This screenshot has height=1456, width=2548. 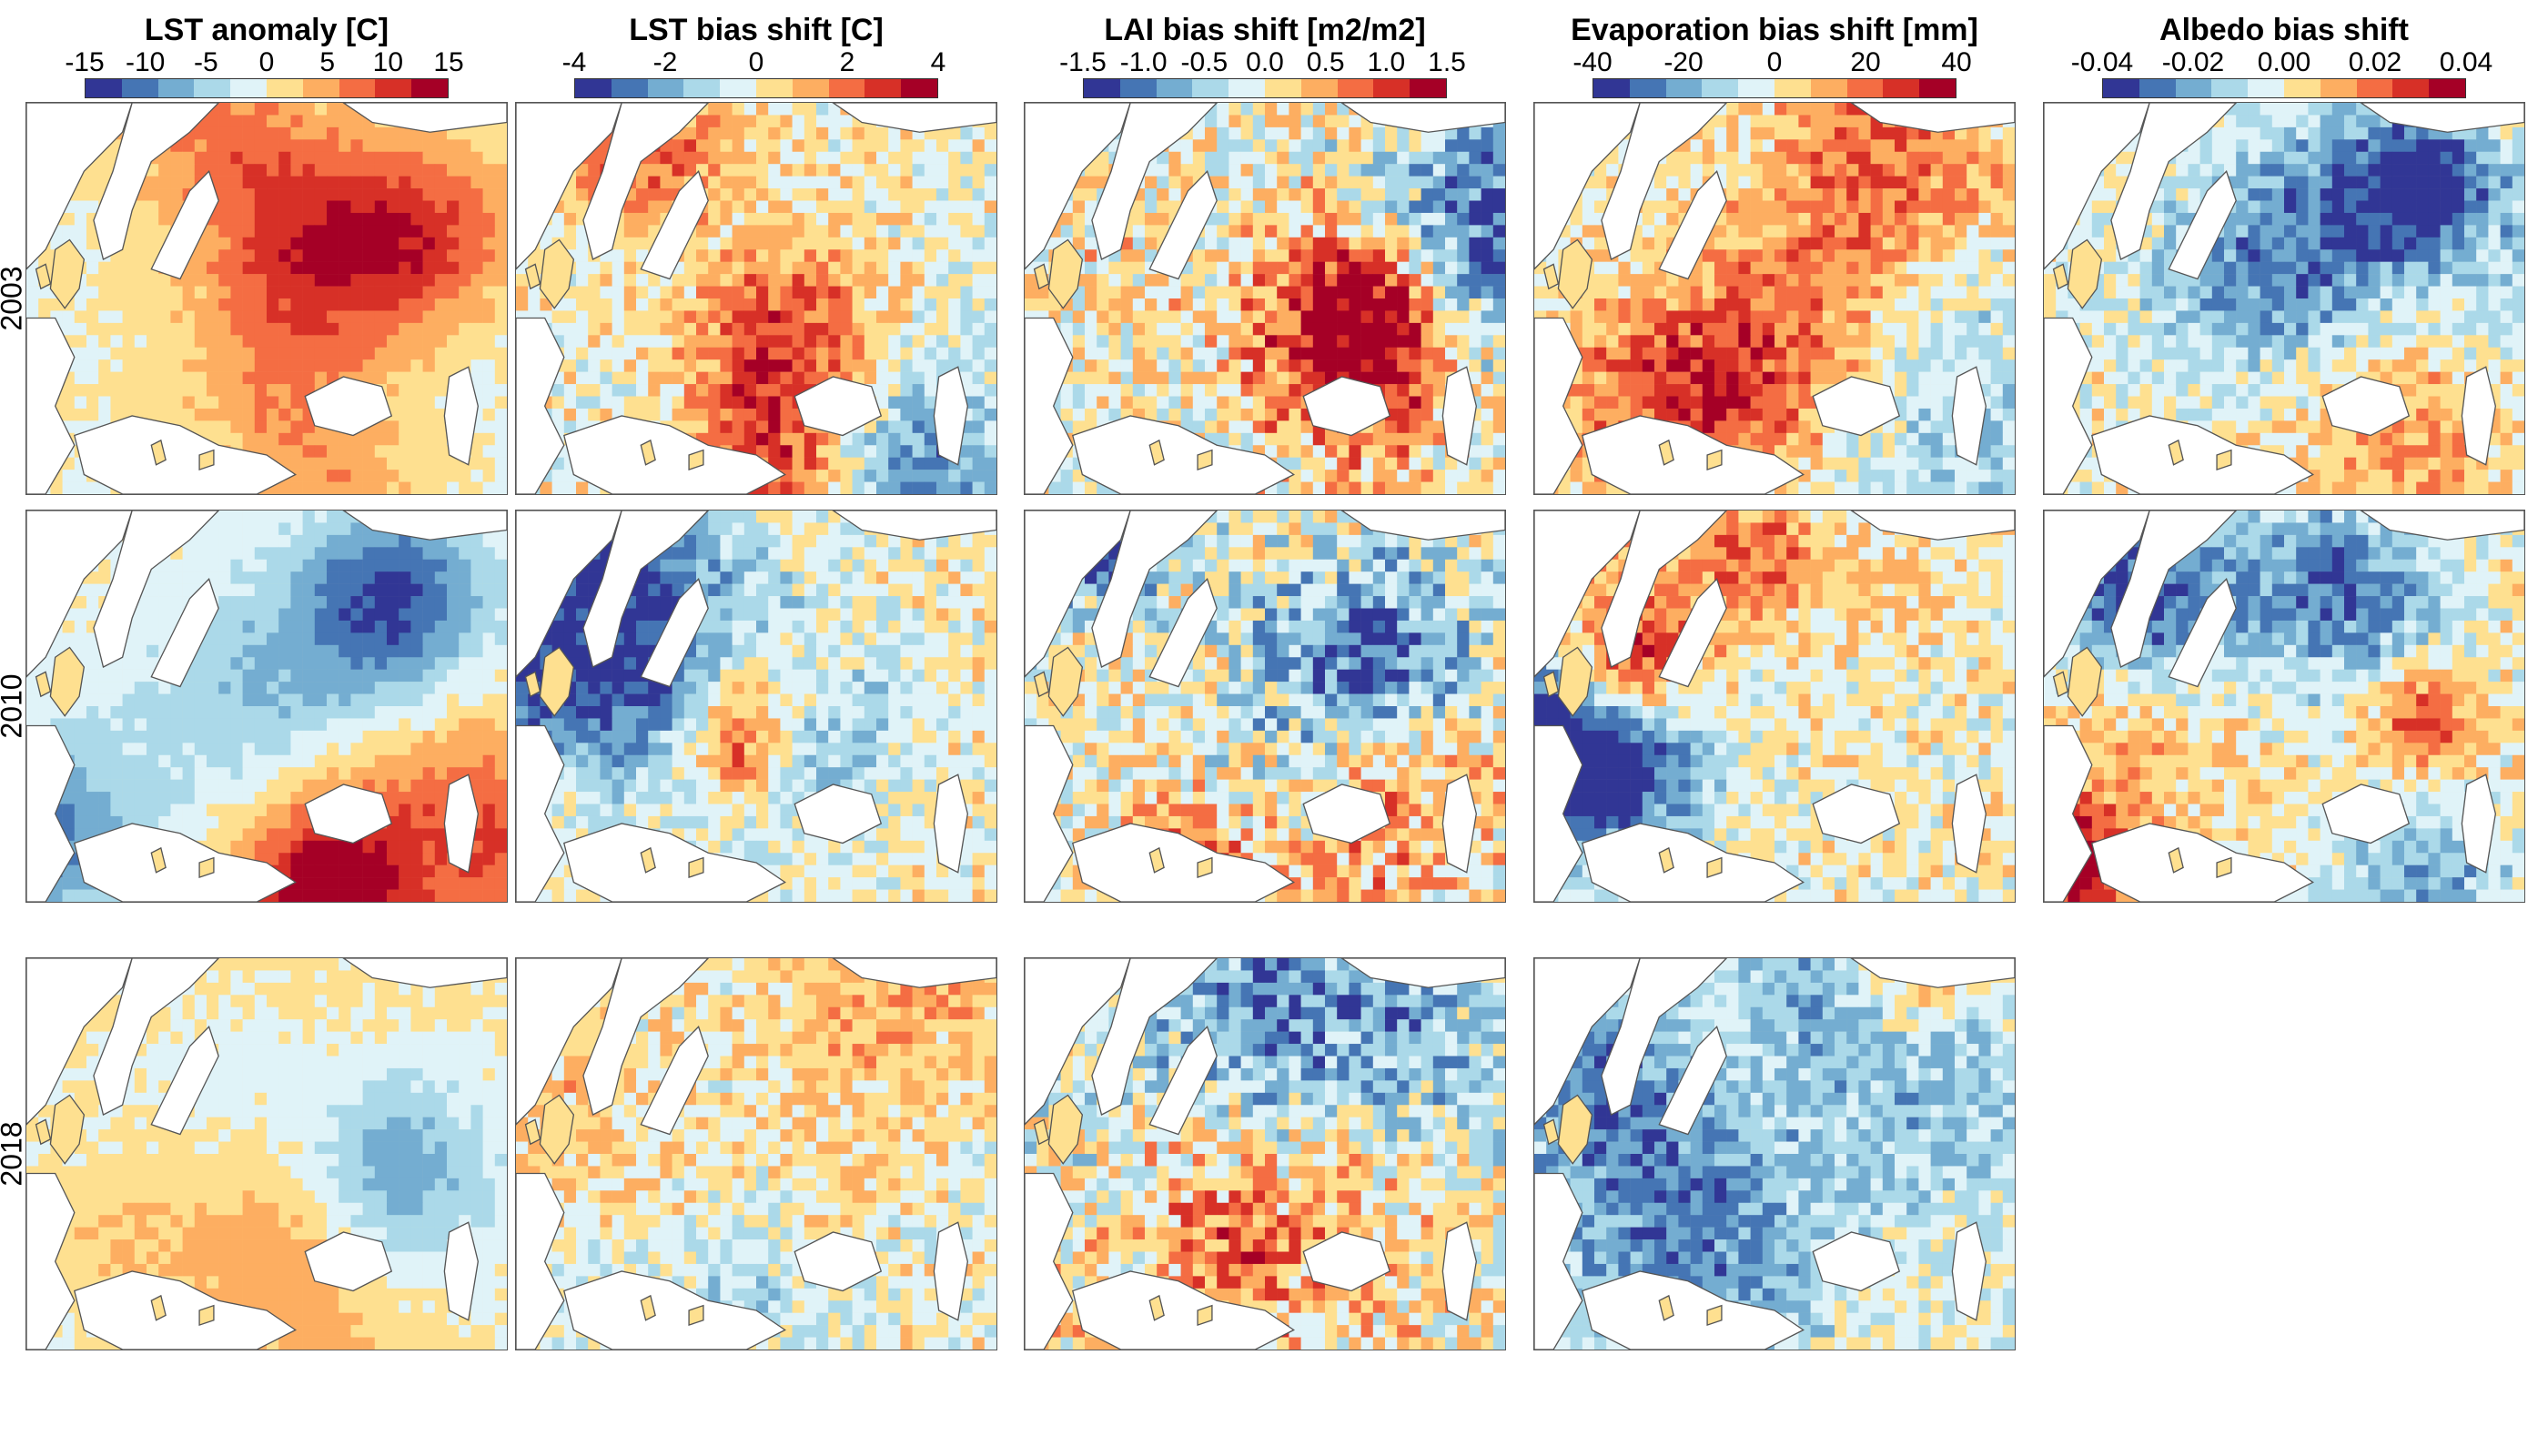 I want to click on colorbar, so click(x=2284, y=88).